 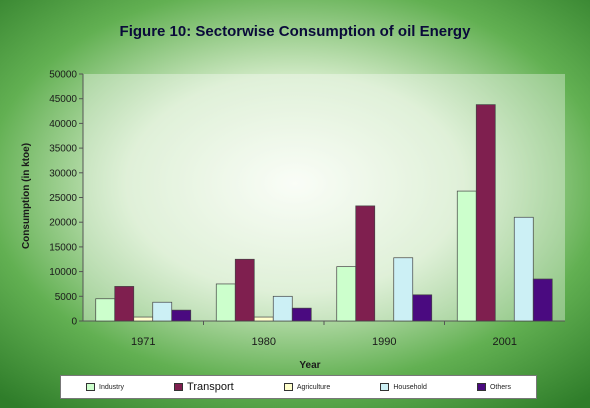 I want to click on legend-label: Others, so click(x=500, y=387).